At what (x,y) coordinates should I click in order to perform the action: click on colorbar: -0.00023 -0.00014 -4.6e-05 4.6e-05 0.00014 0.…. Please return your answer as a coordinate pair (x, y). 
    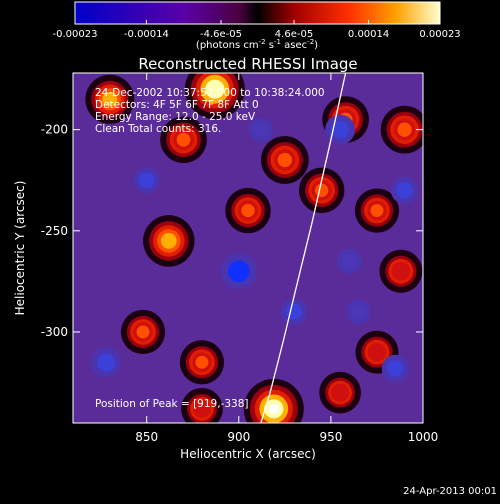
    Looking at the image, I should click on (257, 26).